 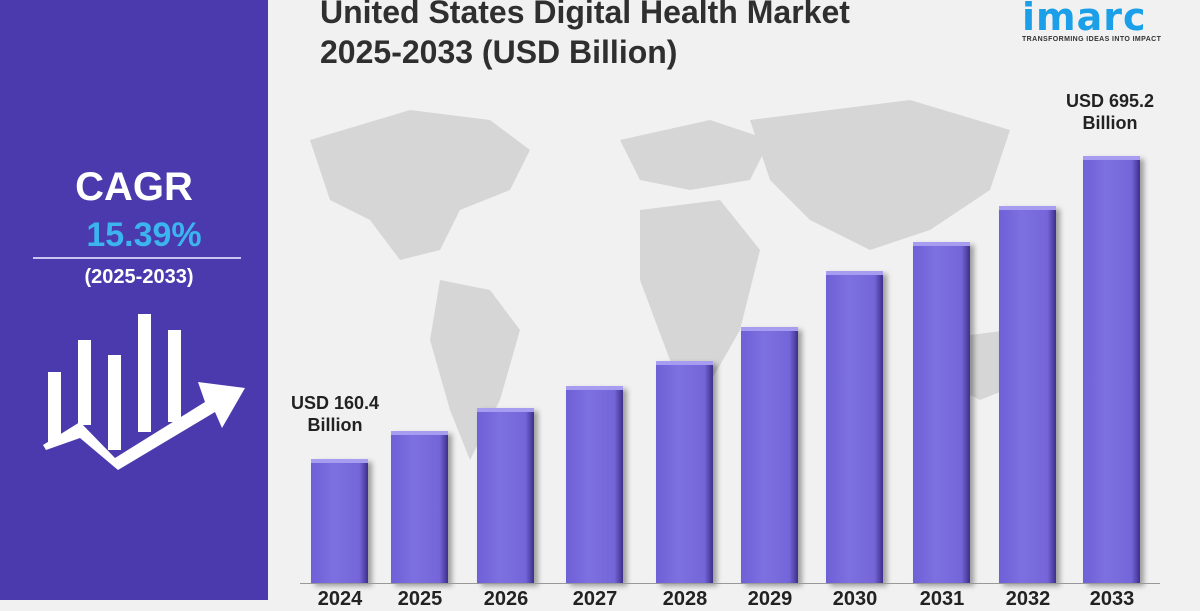 I want to click on bar-2027, so click(x=594, y=484).